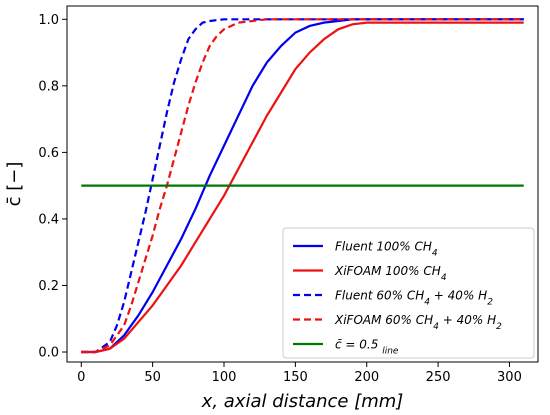  I want to click on y-tick-label: 0.4, so click(48, 219).